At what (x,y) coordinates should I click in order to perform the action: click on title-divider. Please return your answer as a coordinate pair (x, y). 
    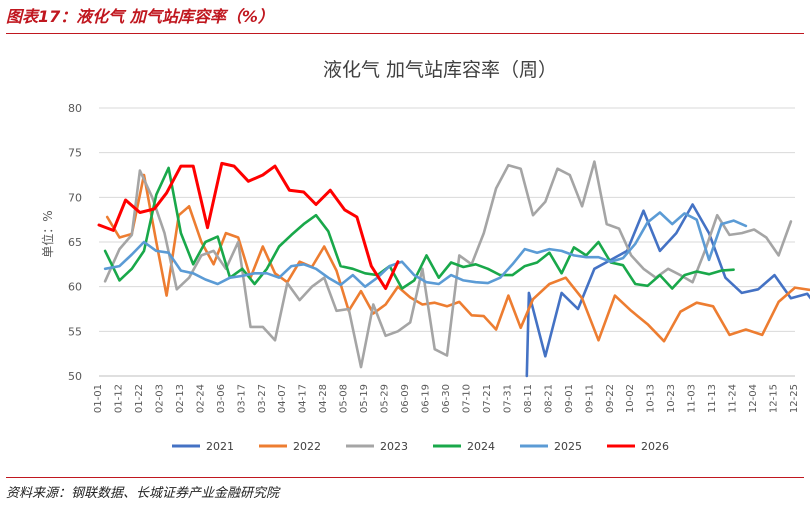
    Looking at the image, I should click on (405, 33).